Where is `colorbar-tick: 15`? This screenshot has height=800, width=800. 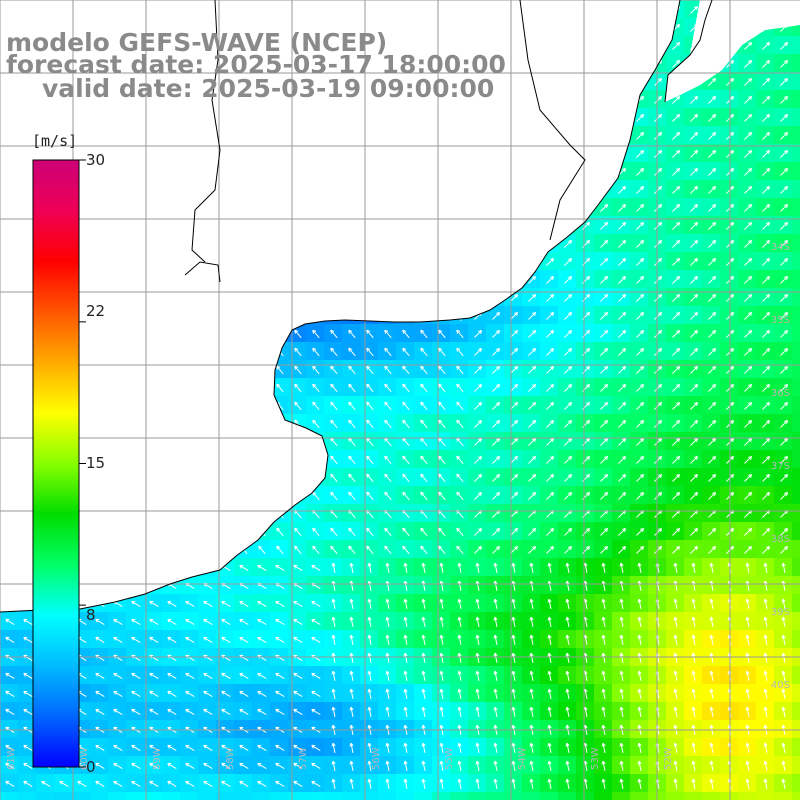
colorbar-tick: 15 is located at coordinates (96, 463).